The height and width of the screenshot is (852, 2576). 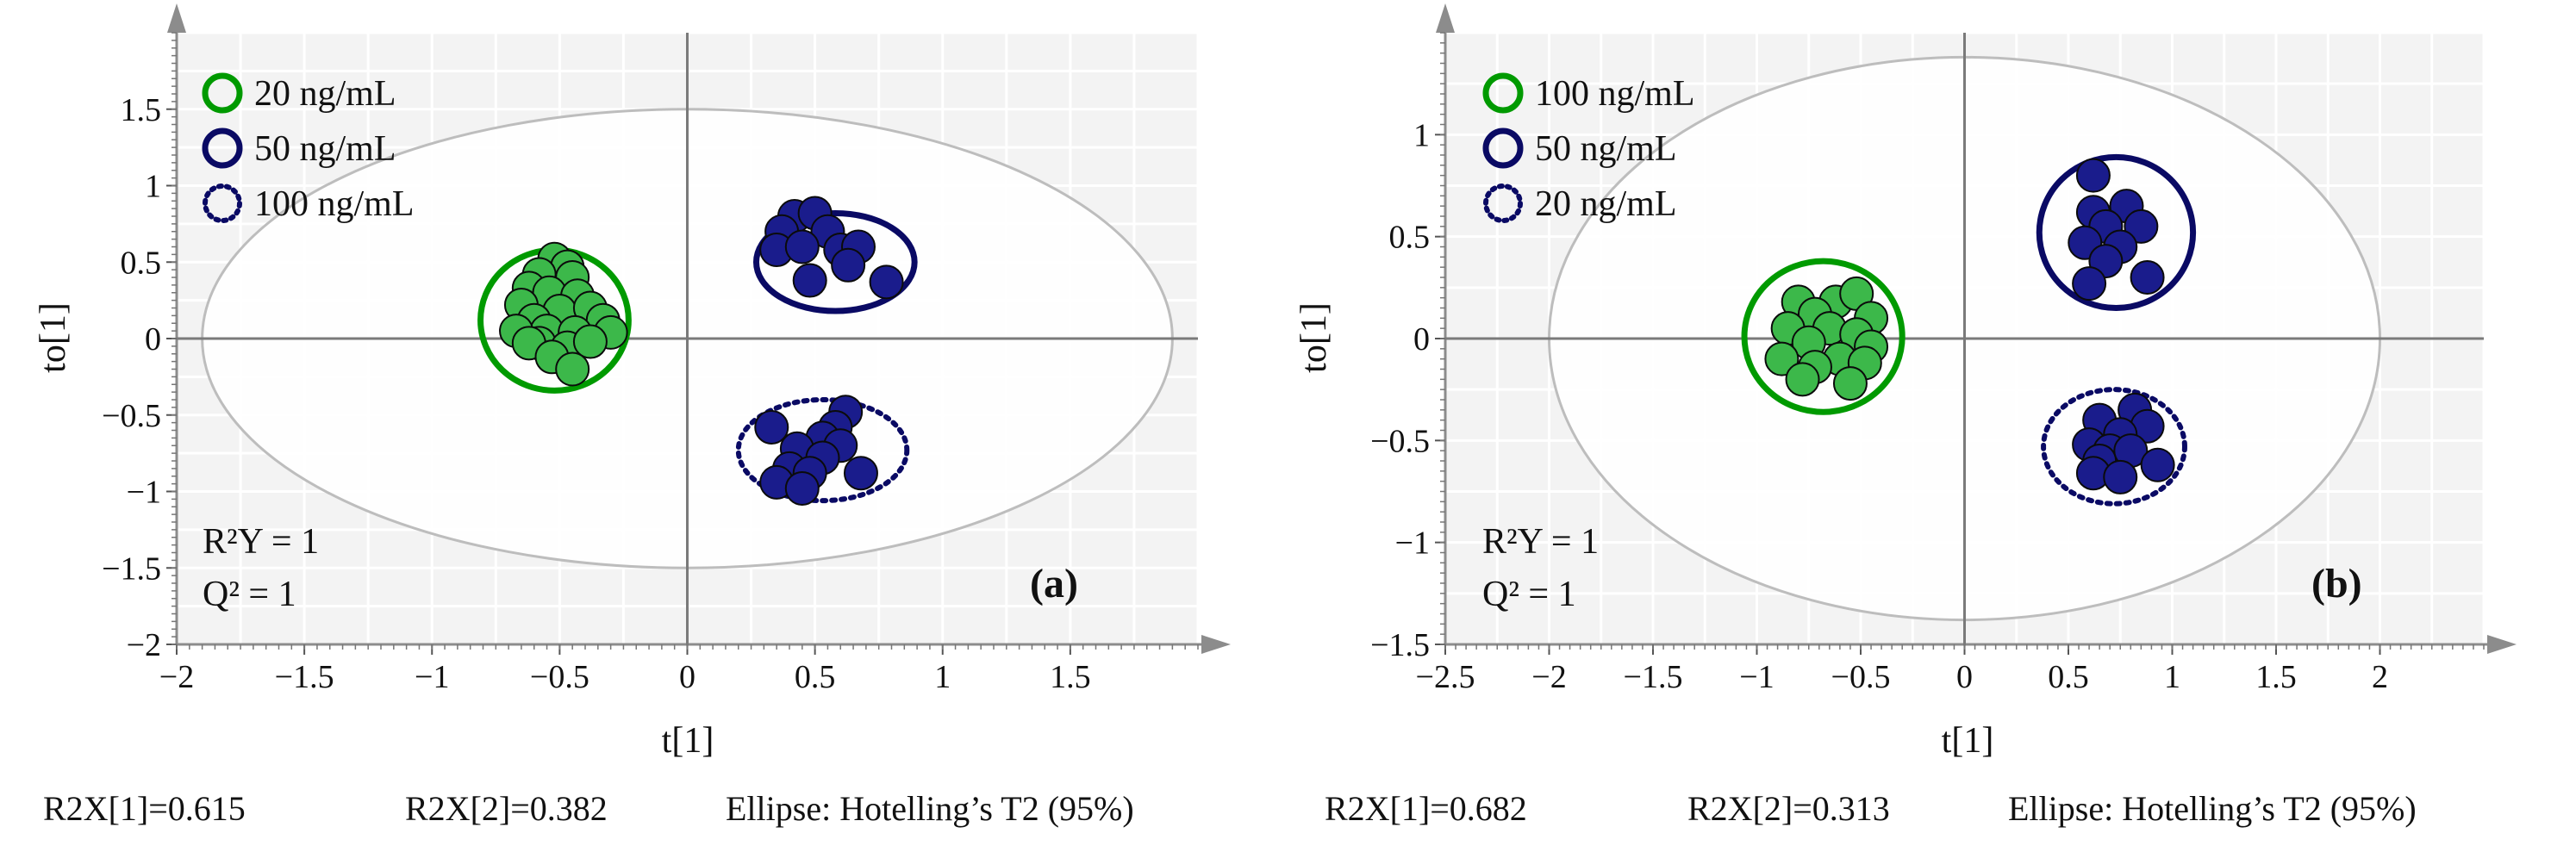 I want to click on footer-r2x1: R2X[1]=0.682, so click(x=1426, y=809).